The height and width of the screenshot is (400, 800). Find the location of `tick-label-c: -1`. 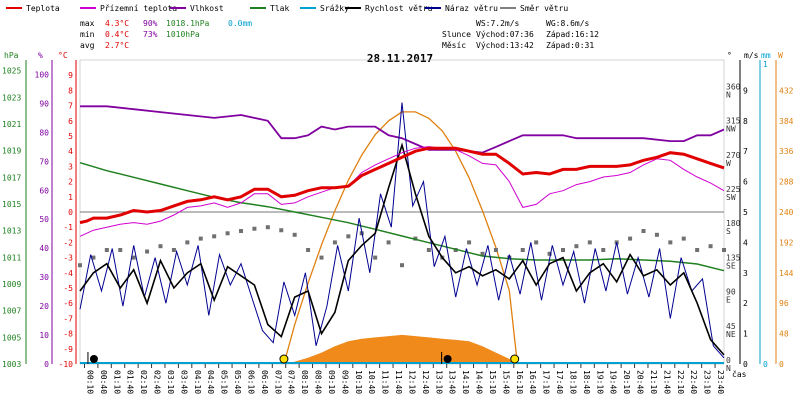

tick-label-c: -1 is located at coordinates (68, 227).